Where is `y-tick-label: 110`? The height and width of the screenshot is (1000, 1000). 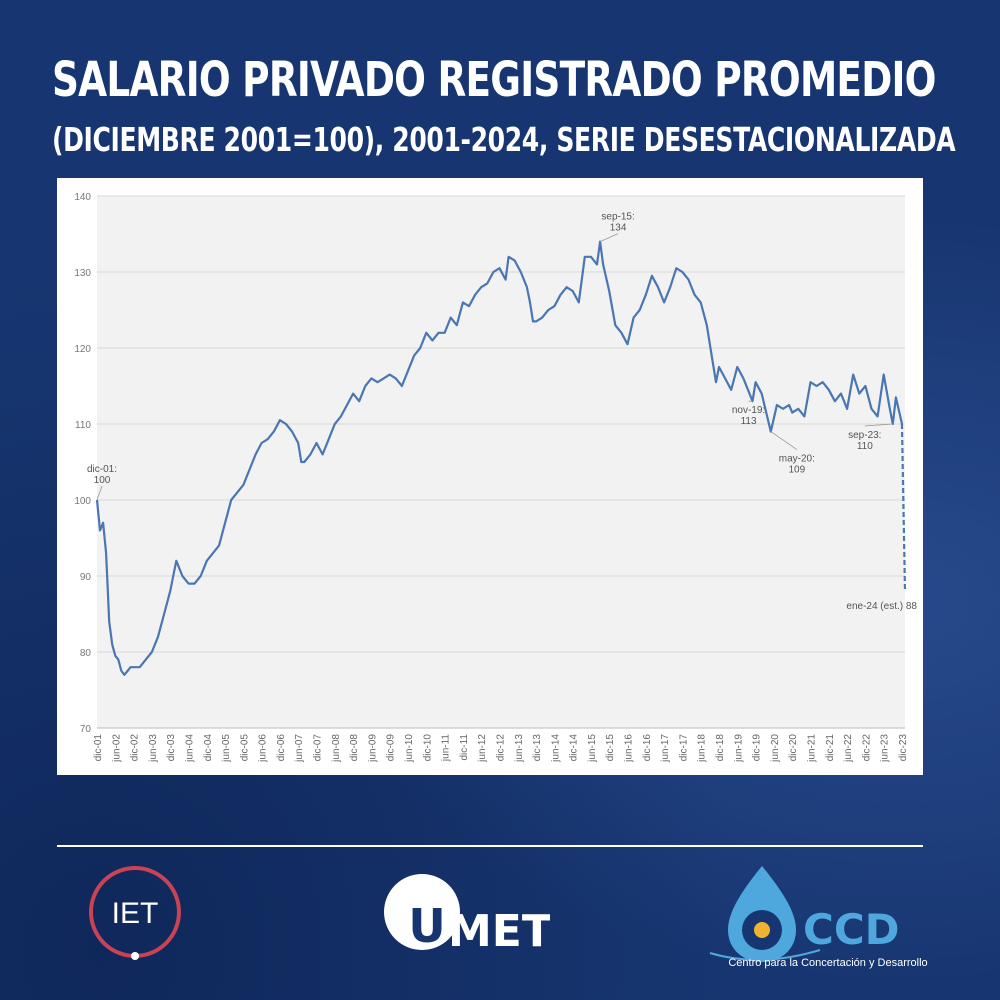 y-tick-label: 110 is located at coordinates (83, 425).